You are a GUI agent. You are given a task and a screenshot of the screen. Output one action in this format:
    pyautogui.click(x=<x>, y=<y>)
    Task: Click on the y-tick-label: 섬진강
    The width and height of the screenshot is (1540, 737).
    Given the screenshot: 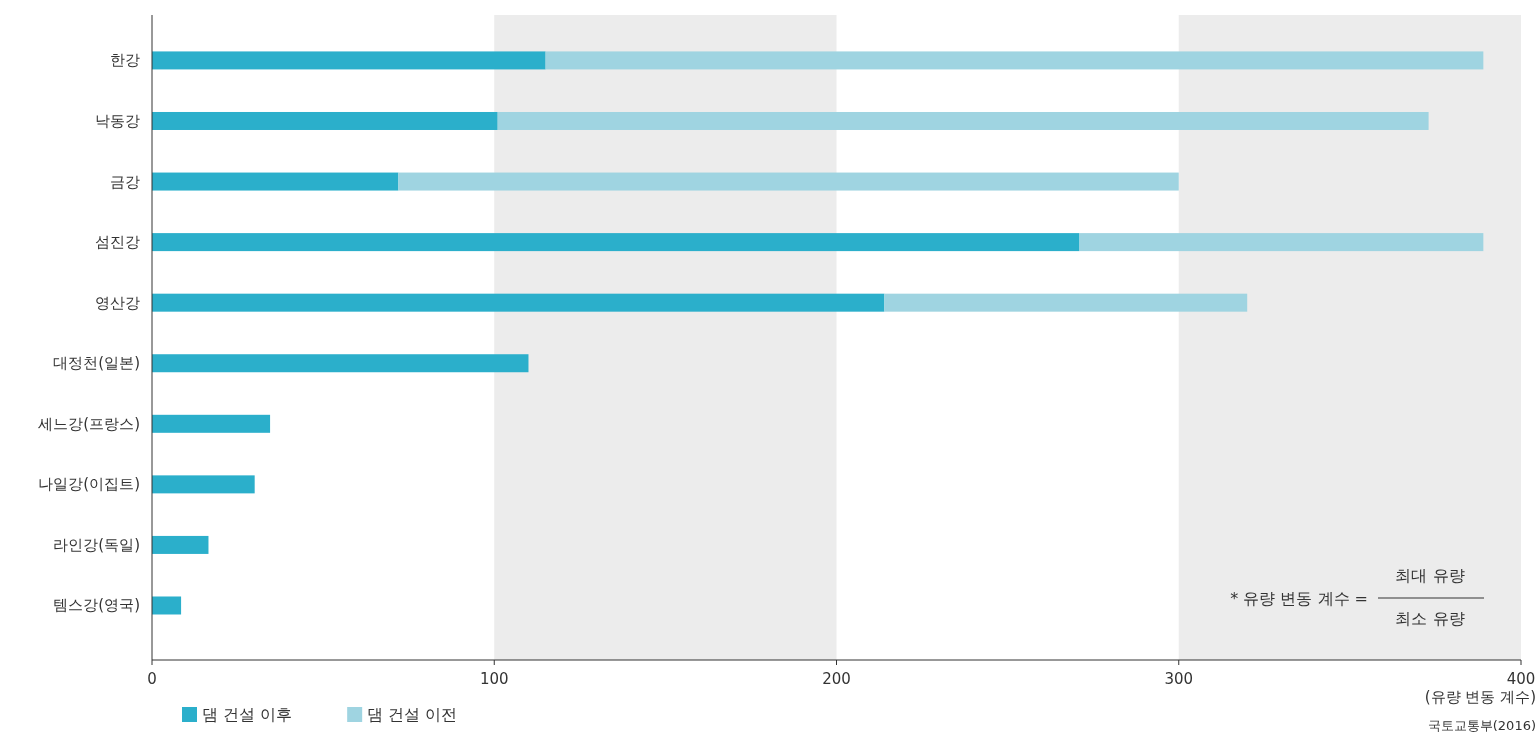 What is the action you would take?
    pyautogui.click(x=117, y=242)
    